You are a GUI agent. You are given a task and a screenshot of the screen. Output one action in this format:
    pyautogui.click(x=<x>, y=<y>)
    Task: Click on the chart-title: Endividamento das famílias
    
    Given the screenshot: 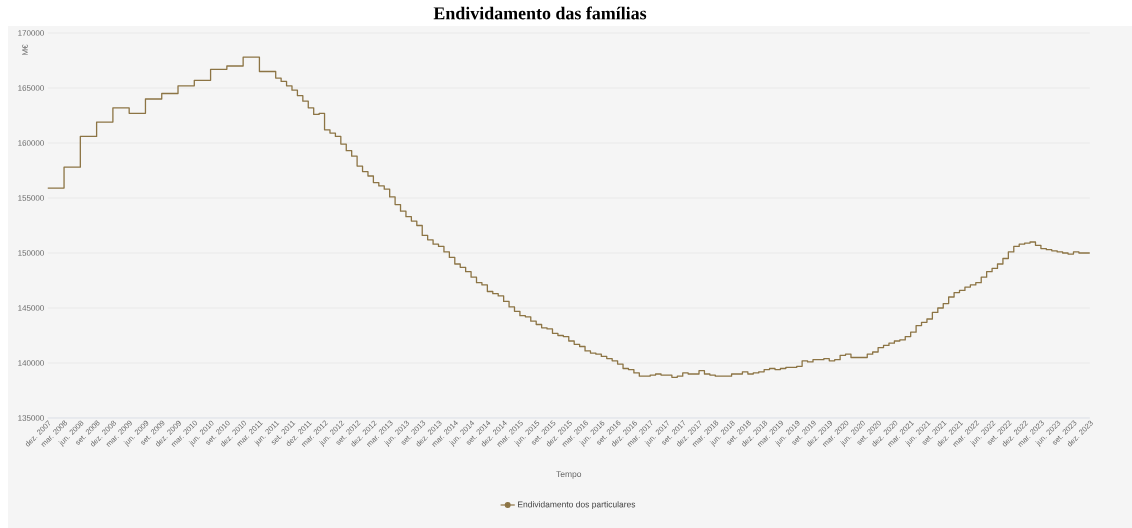 What is the action you would take?
    pyautogui.click(x=540, y=13)
    